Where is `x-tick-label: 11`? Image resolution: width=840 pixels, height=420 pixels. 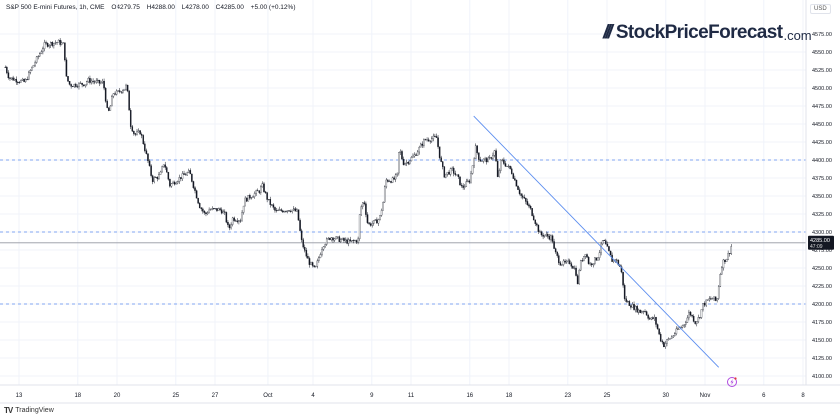 x-tick-label: 11 is located at coordinates (411, 396).